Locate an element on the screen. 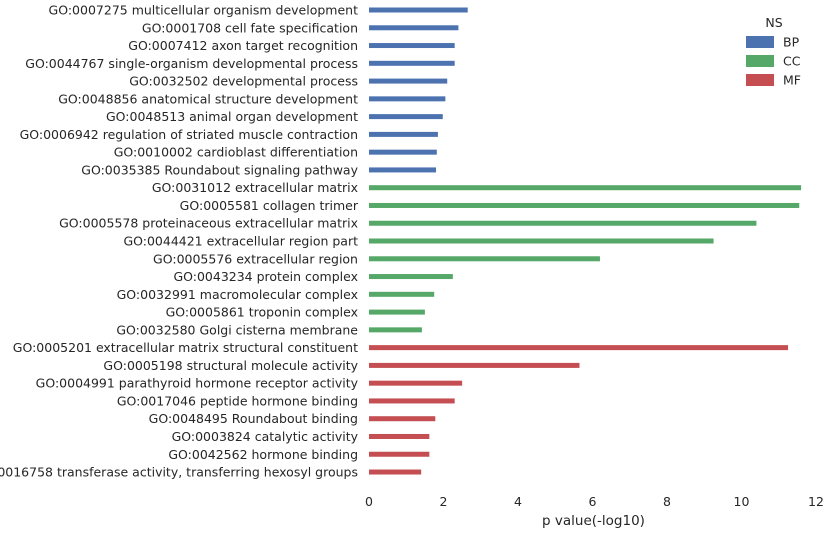  legend: NS BP CC MF is located at coordinates (773, 51).